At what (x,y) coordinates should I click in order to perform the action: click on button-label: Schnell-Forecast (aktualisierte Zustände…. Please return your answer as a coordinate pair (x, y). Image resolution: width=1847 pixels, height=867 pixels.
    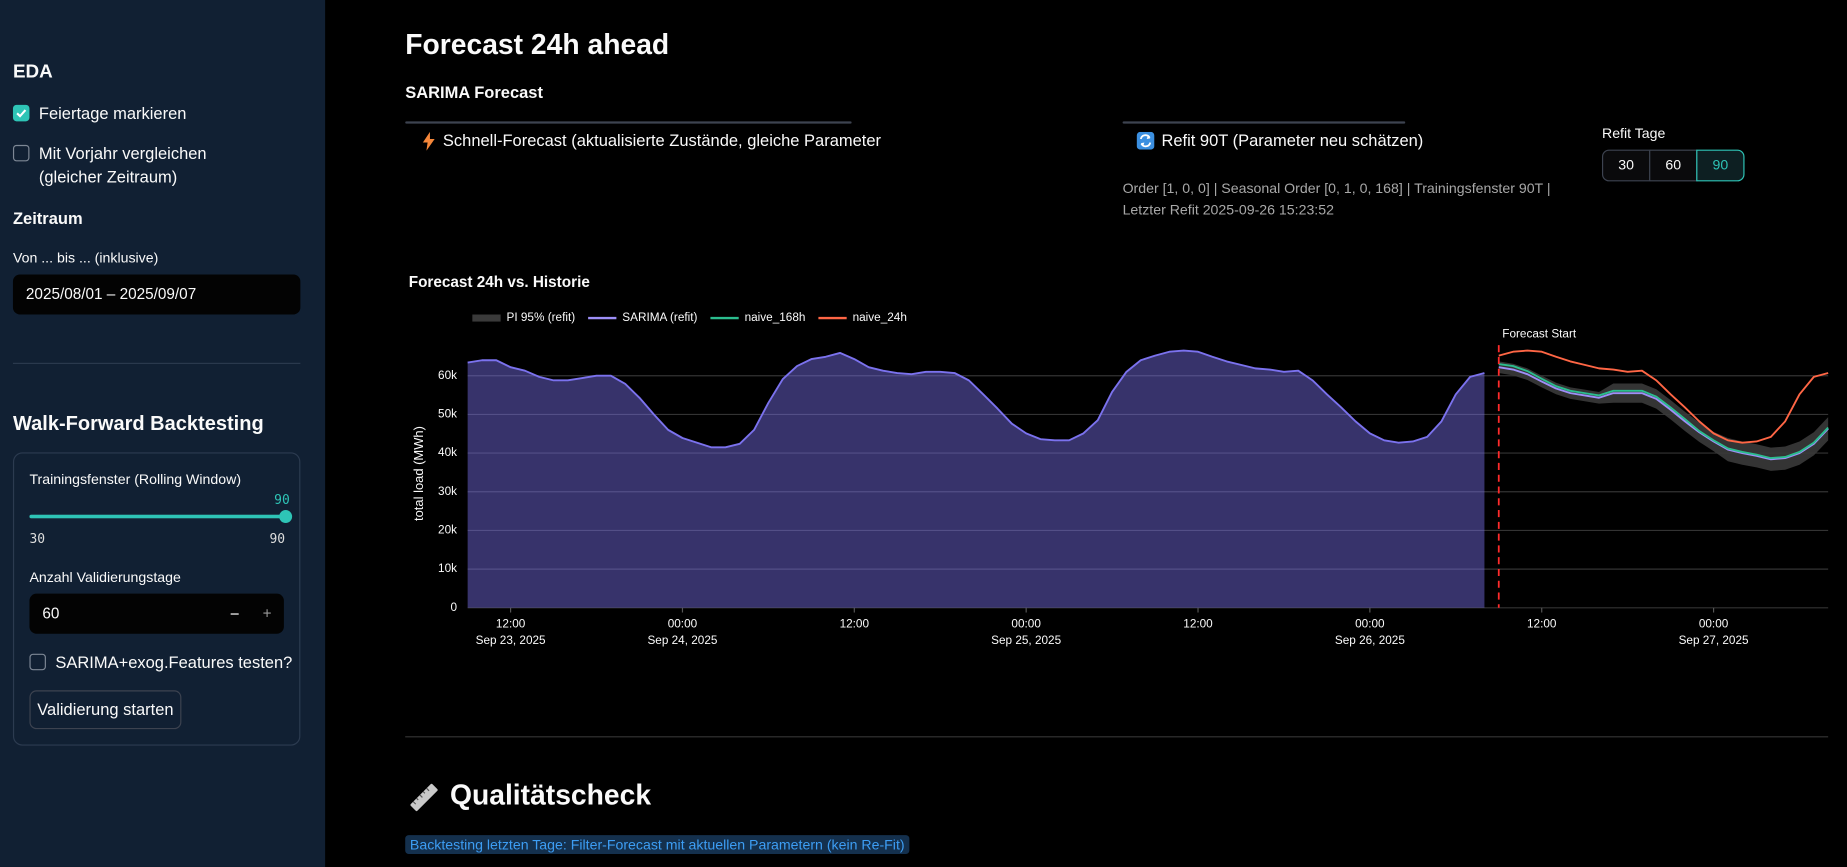
    Looking at the image, I should click on (662, 140).